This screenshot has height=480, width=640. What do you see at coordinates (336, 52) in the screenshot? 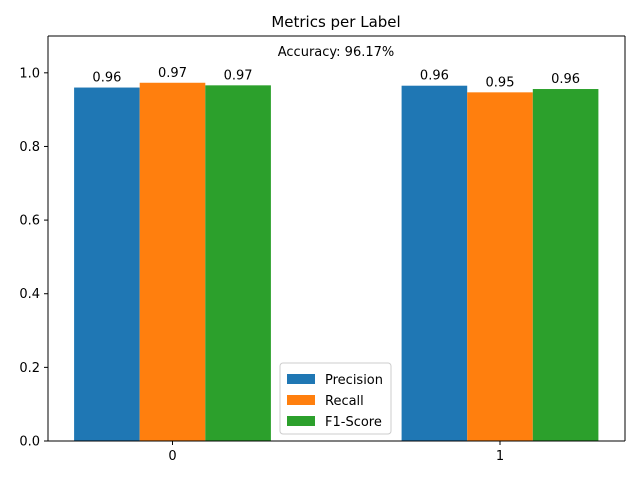
I see `accuracy-annotation: Accuracy: 96.17%` at bounding box center [336, 52].